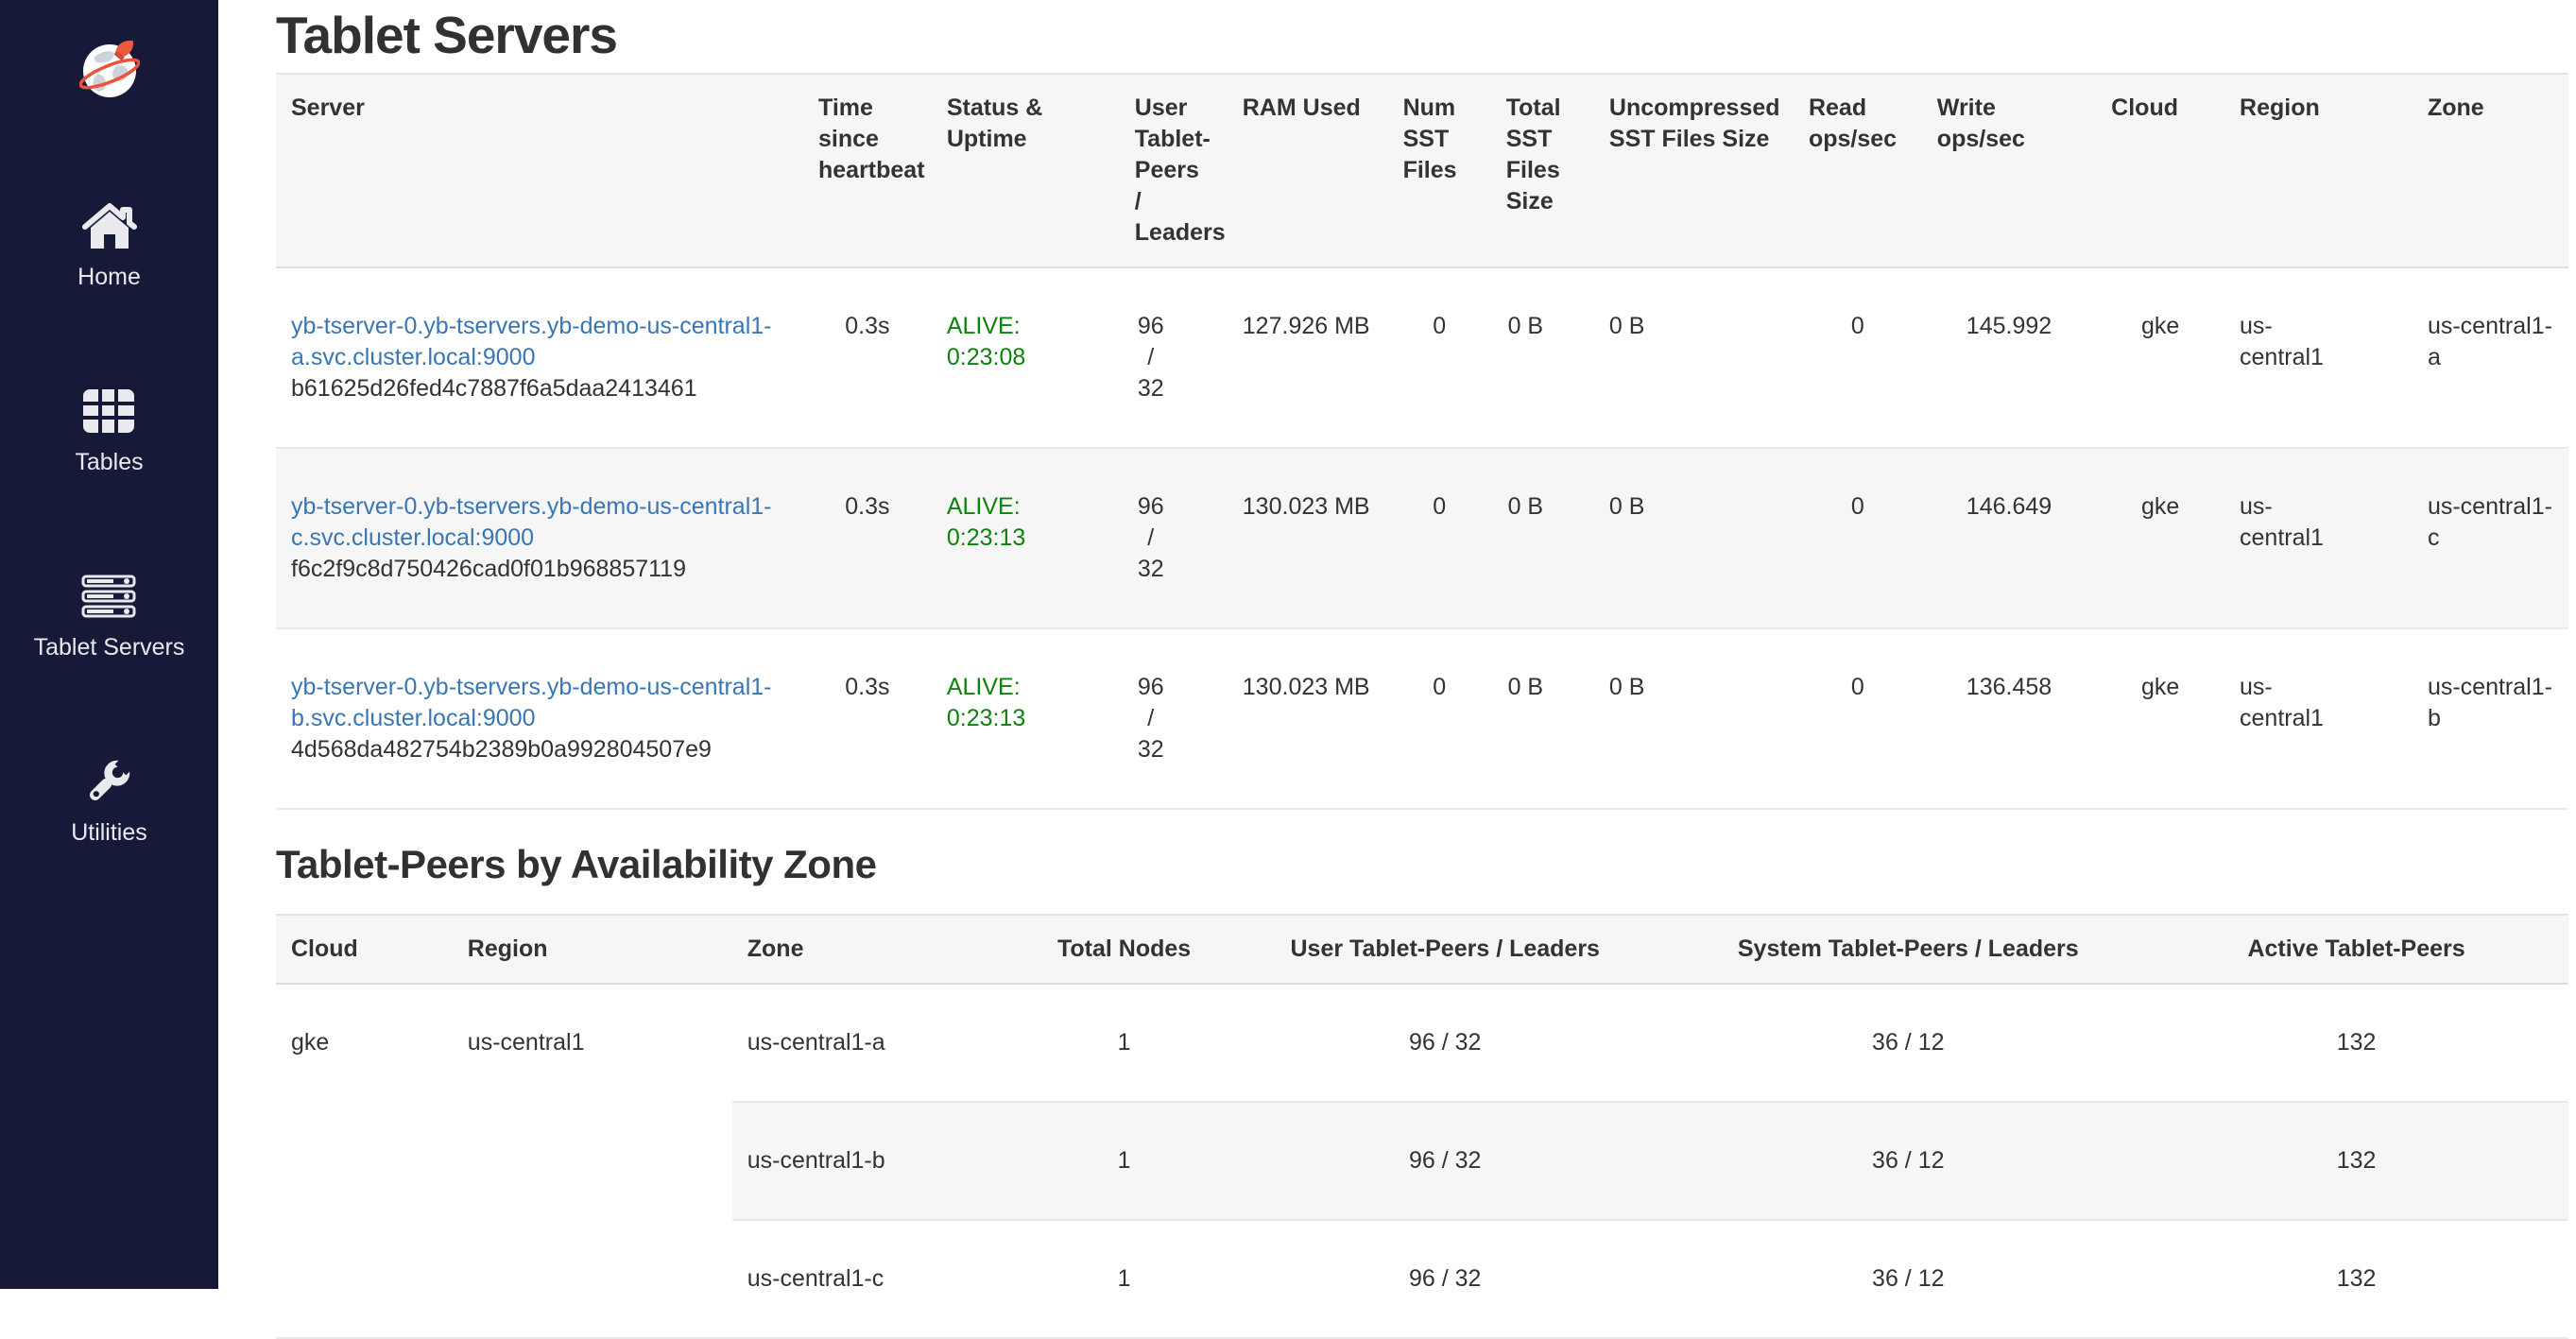 The width and height of the screenshot is (2576, 1339). What do you see at coordinates (2356, 950) in the screenshot?
I see `col-active-tablet-peers: Active Tablet-Peers` at bounding box center [2356, 950].